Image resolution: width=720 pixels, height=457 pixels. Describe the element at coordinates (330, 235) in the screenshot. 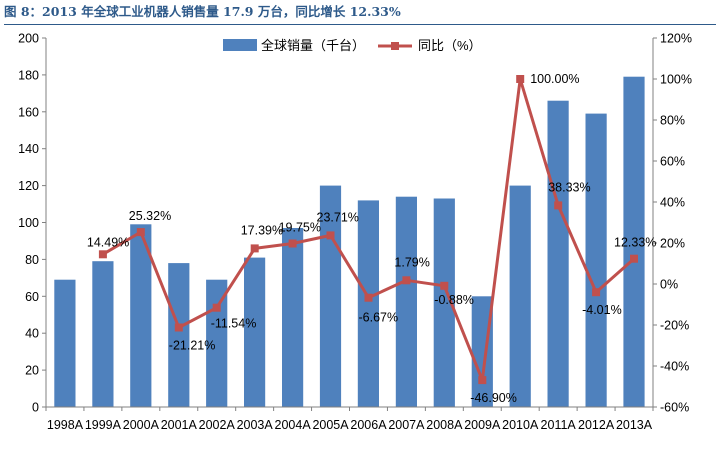

I see `yoy-point-2005A` at that location.